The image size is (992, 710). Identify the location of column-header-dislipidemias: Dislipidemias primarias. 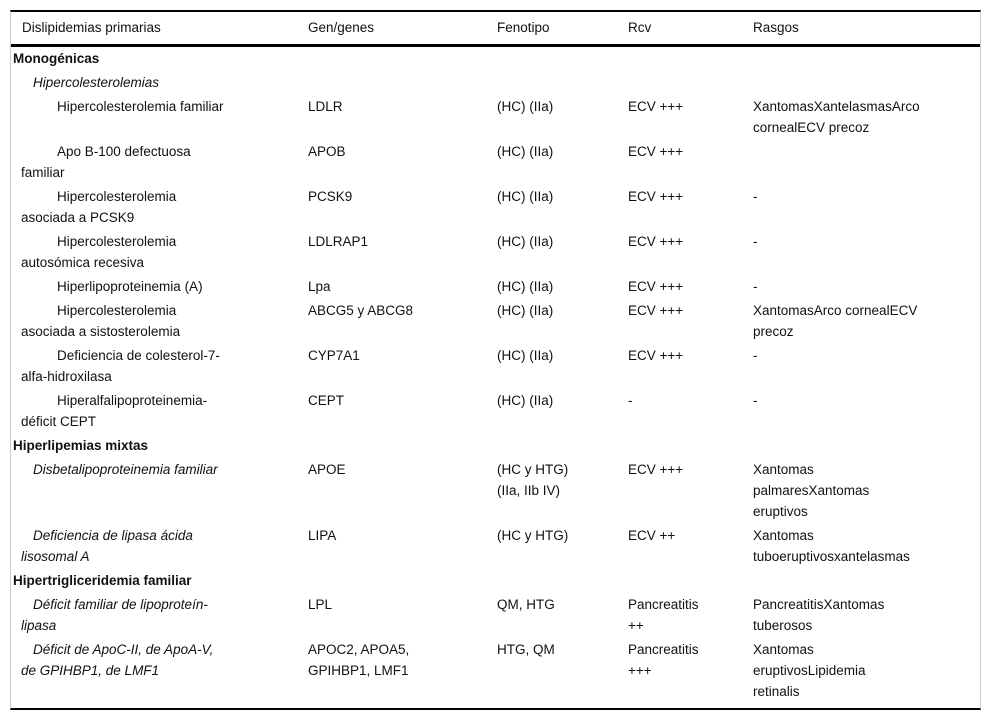
(91, 27).